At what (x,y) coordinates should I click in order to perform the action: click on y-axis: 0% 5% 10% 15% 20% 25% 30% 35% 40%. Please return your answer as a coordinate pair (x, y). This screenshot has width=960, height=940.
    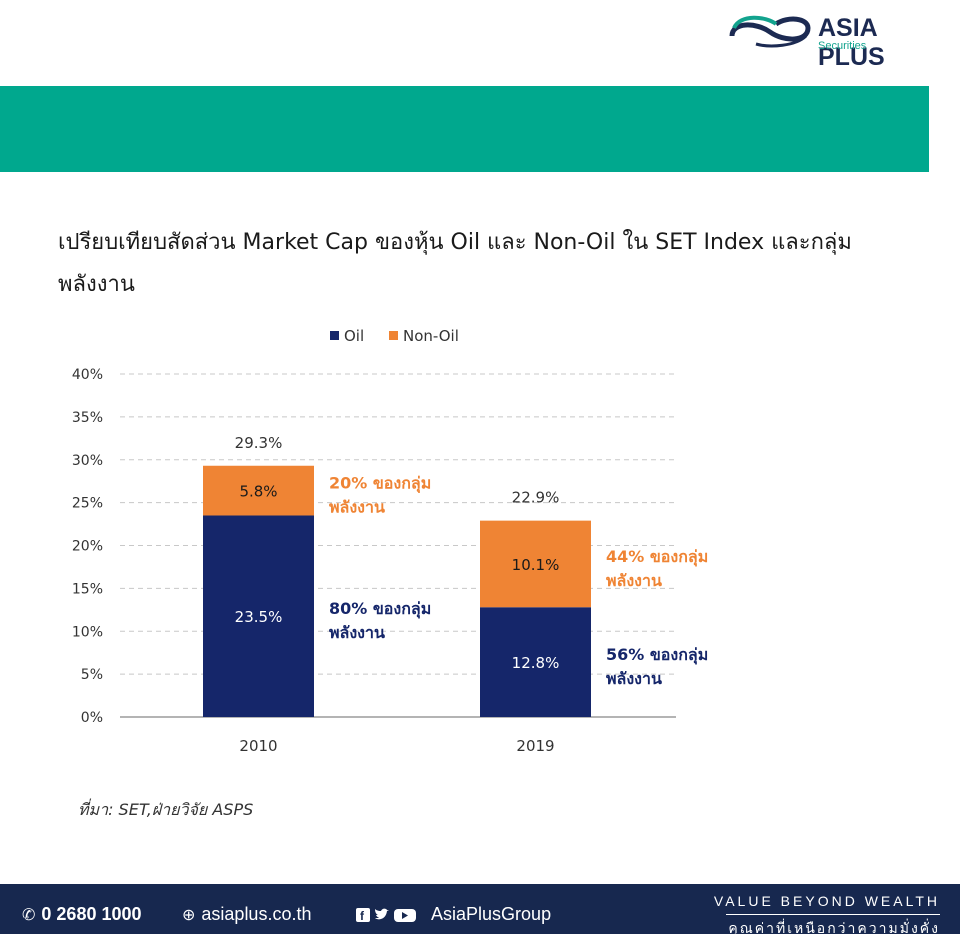
    Looking at the image, I should click on (87, 546).